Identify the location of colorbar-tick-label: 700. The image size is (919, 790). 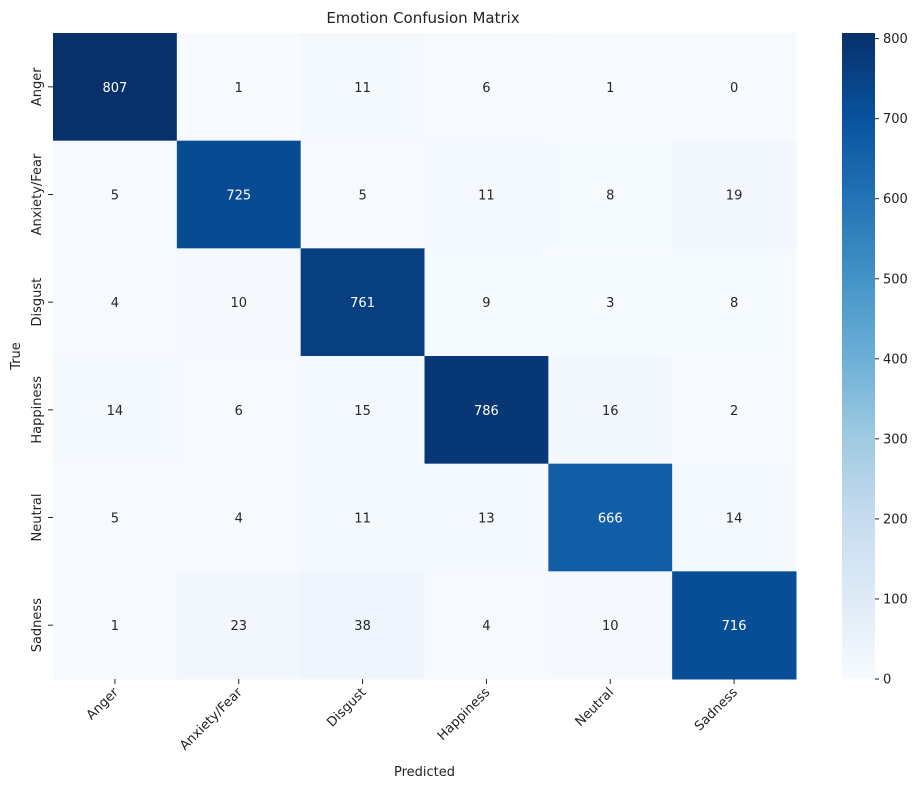
(895, 119).